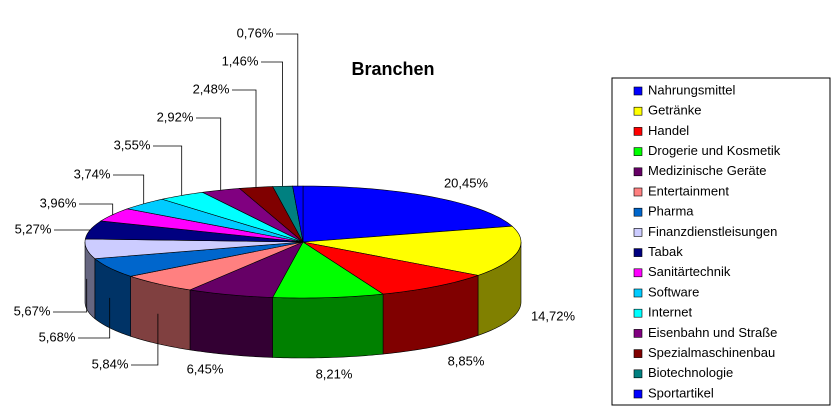 The height and width of the screenshot is (417, 835). I want to click on data-label: 3,74%, so click(92, 173).